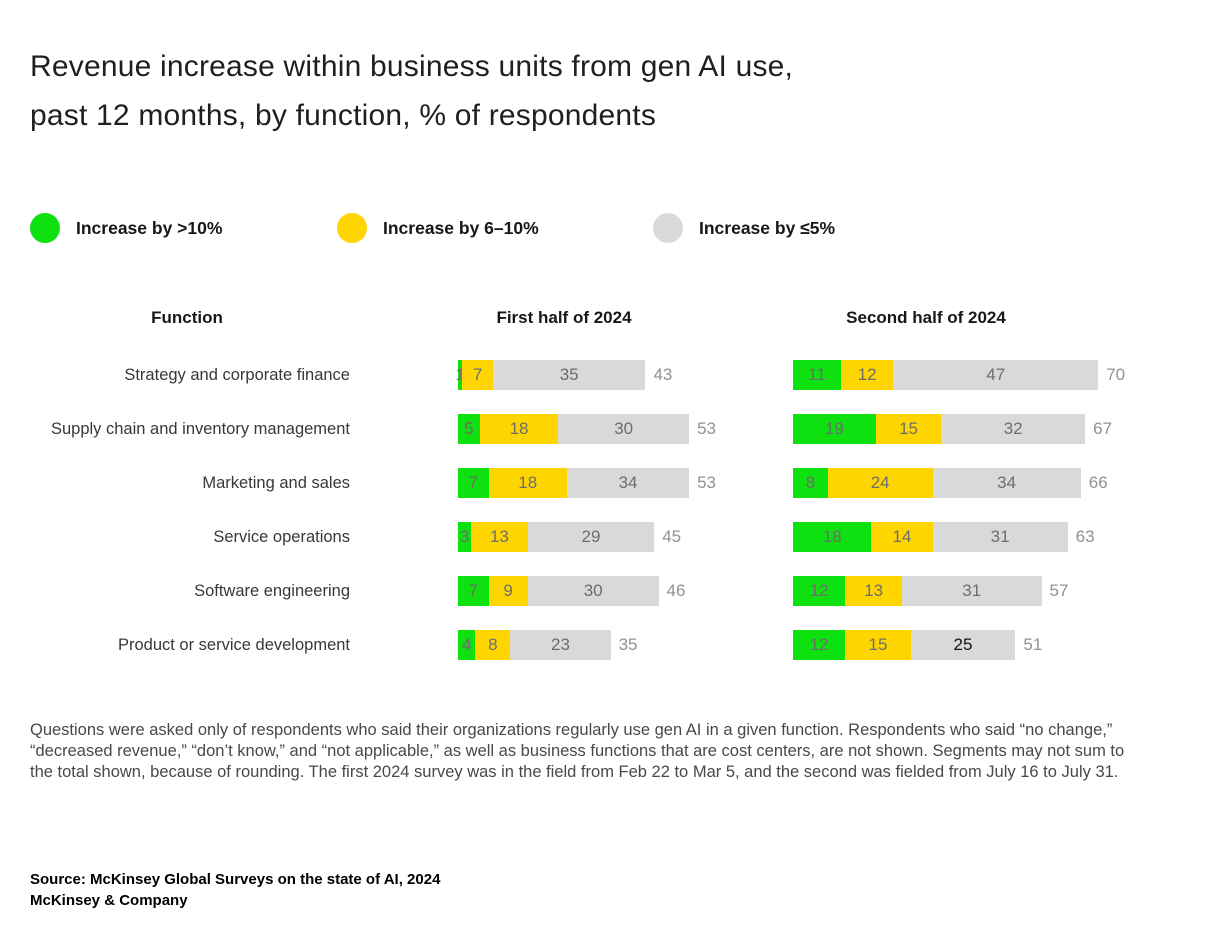 The image size is (1218, 939). What do you see at coordinates (281, 537) in the screenshot?
I see `function-label: Service operations` at bounding box center [281, 537].